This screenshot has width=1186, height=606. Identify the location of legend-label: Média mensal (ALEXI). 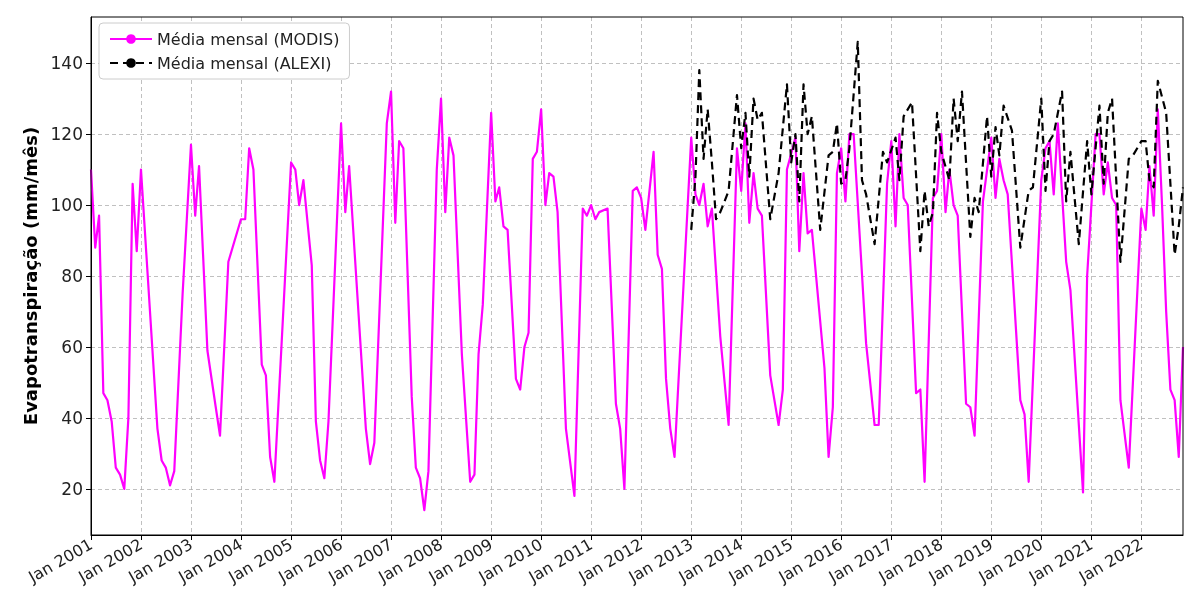
(244, 63).